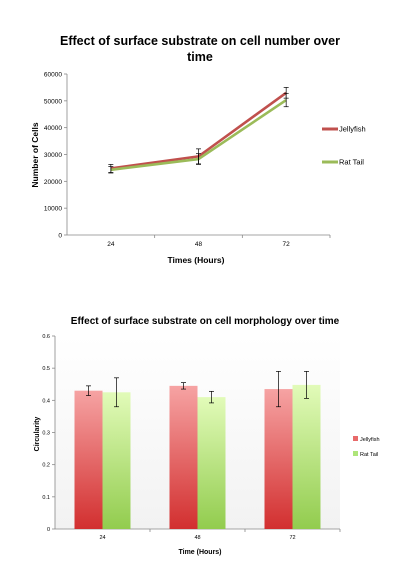  Describe the element at coordinates (48, 530) in the screenshot. I see `chart2-y-tick-label: 0` at that location.